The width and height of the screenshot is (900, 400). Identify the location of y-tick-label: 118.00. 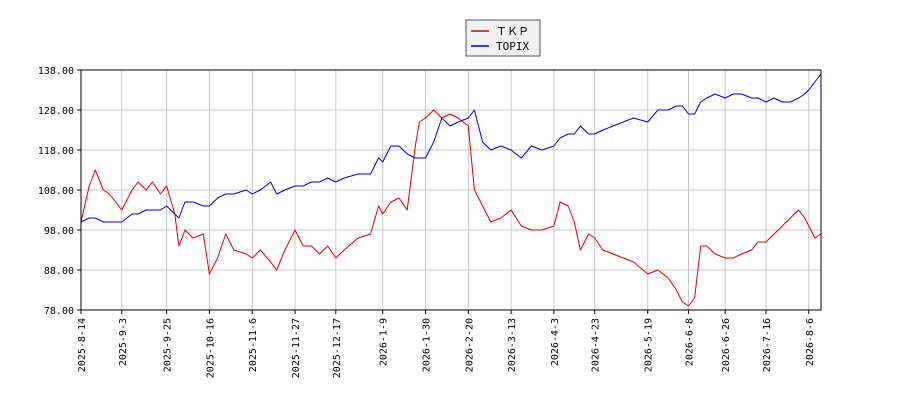
(56, 151).